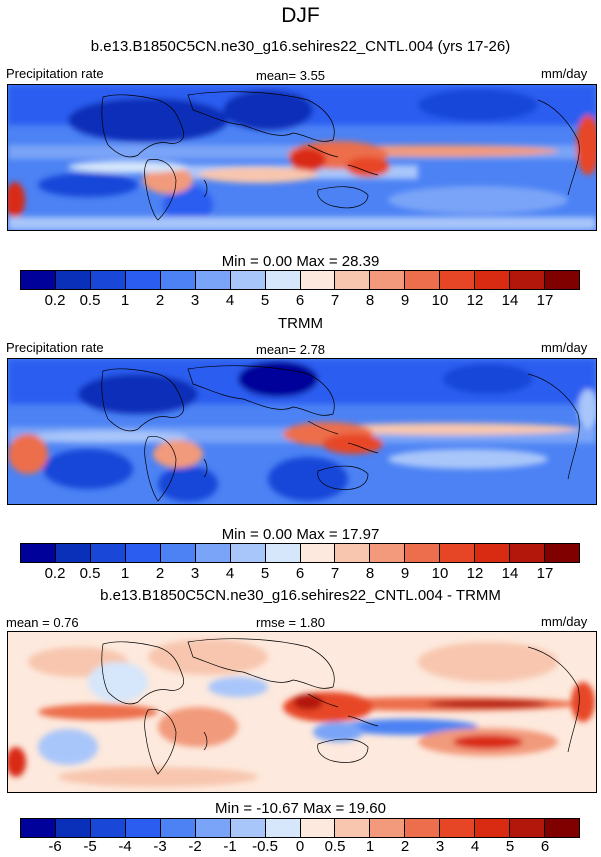 This screenshot has width=601, height=857. I want to click on panel-3-rmse-label: rmse = 1.80, so click(291, 622).